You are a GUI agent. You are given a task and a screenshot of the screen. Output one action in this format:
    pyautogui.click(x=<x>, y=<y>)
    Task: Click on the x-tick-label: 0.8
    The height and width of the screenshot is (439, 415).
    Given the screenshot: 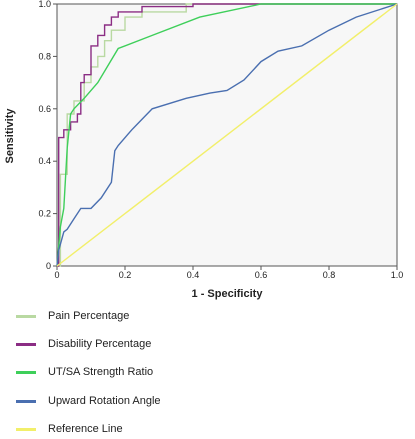 What is the action you would take?
    pyautogui.click(x=329, y=275)
    